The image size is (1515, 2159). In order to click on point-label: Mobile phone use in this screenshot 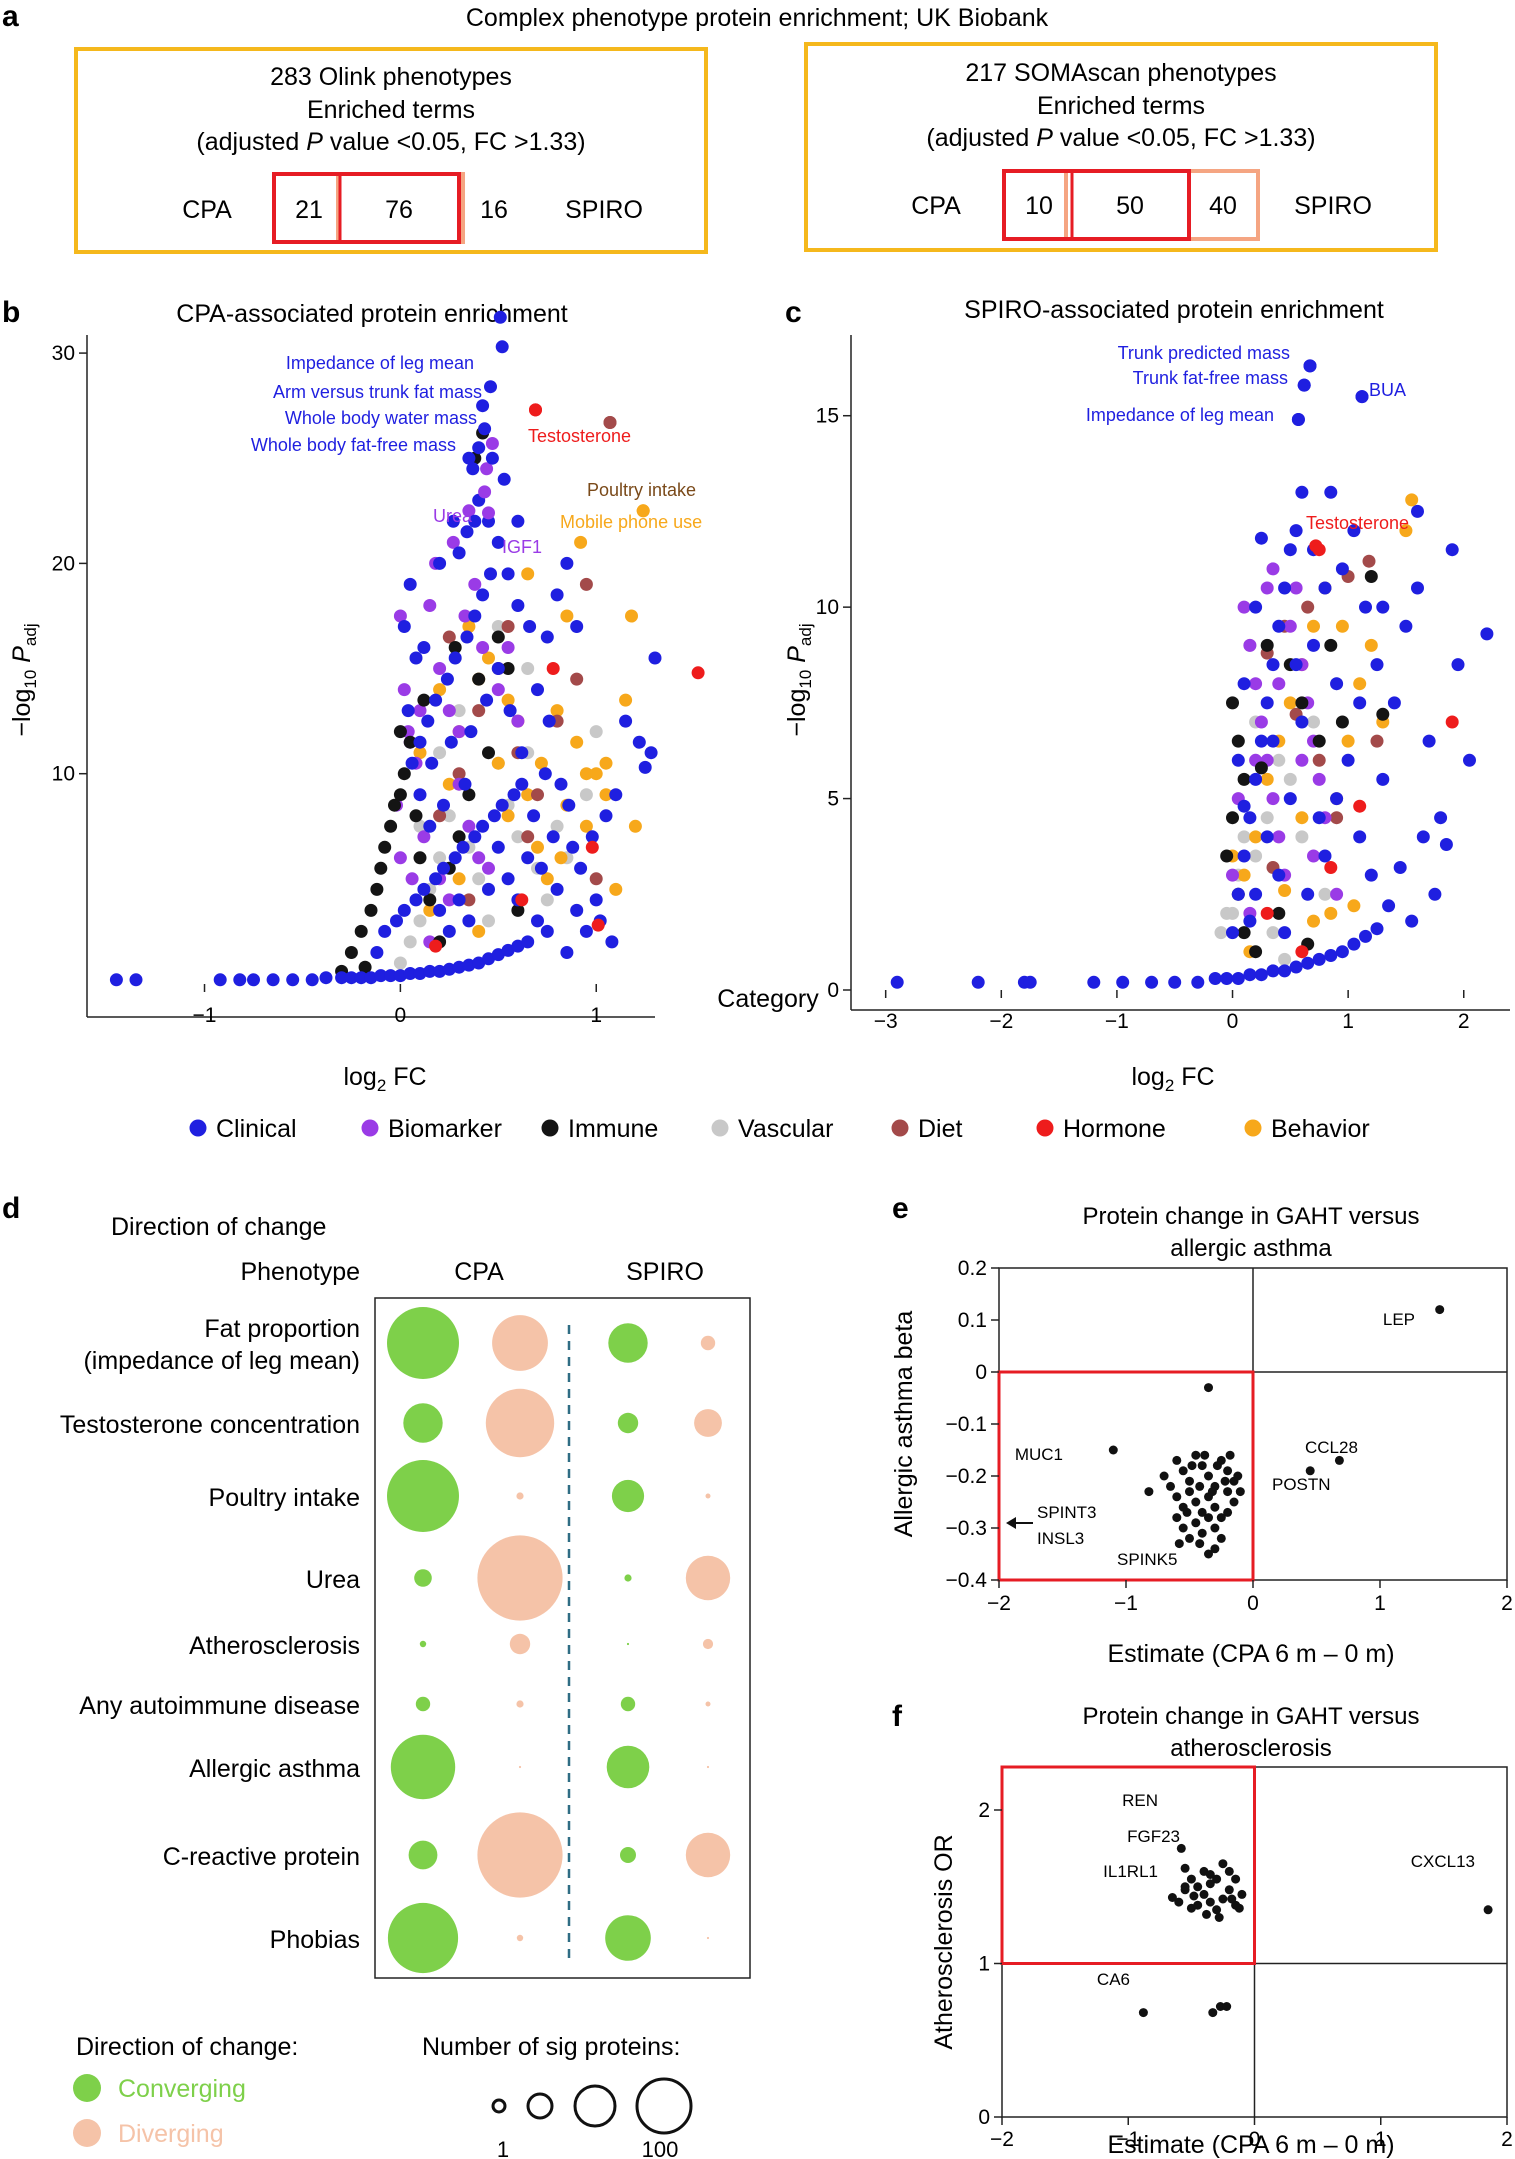, I will do `click(631, 522)`.